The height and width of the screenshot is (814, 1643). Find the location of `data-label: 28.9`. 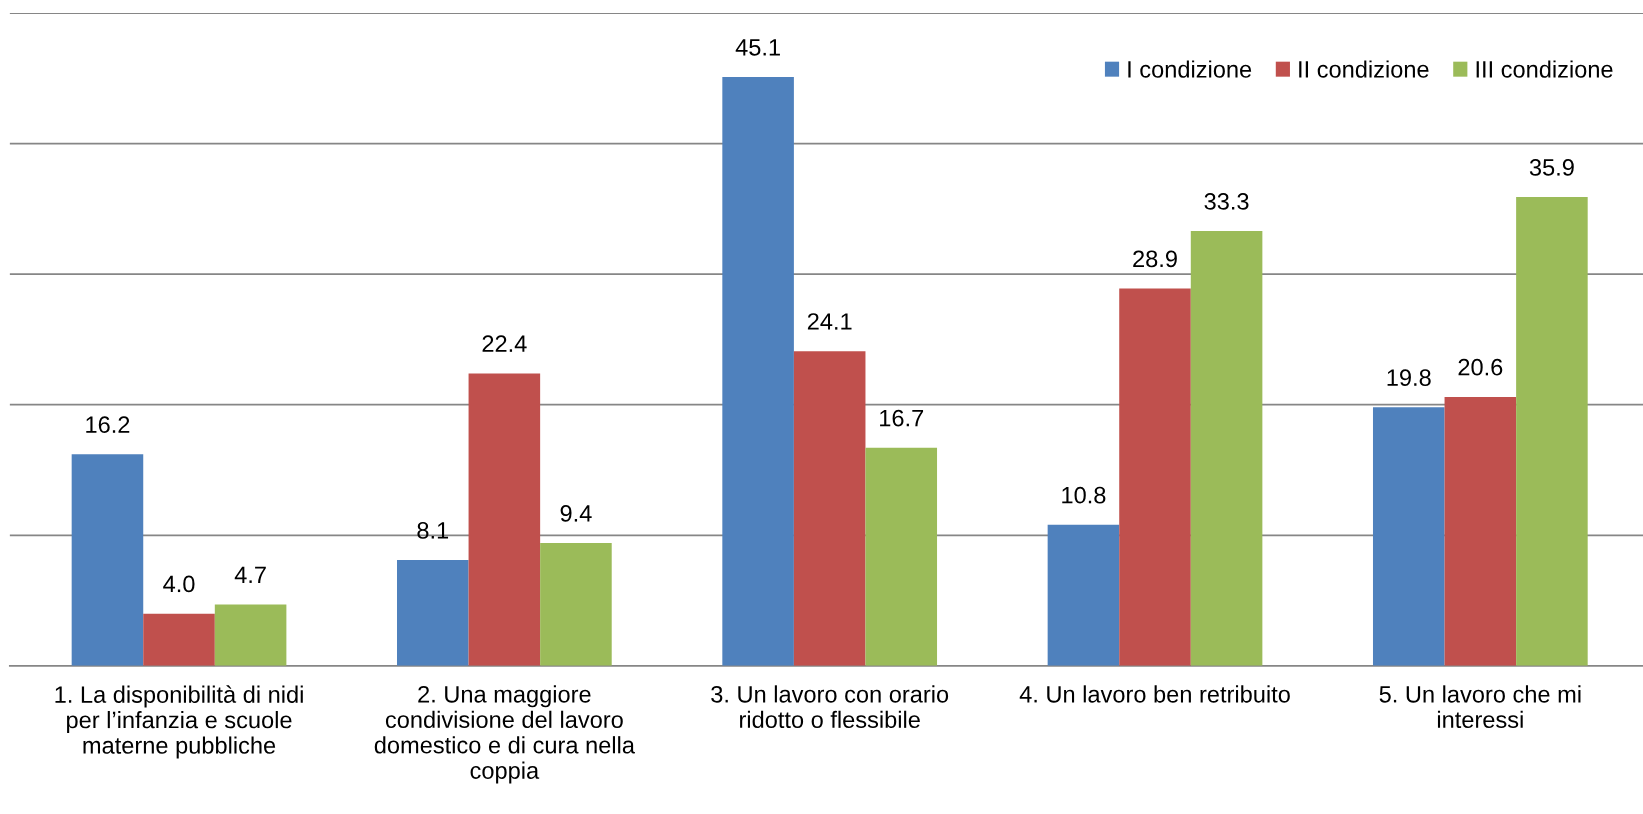

data-label: 28.9 is located at coordinates (1155, 259).